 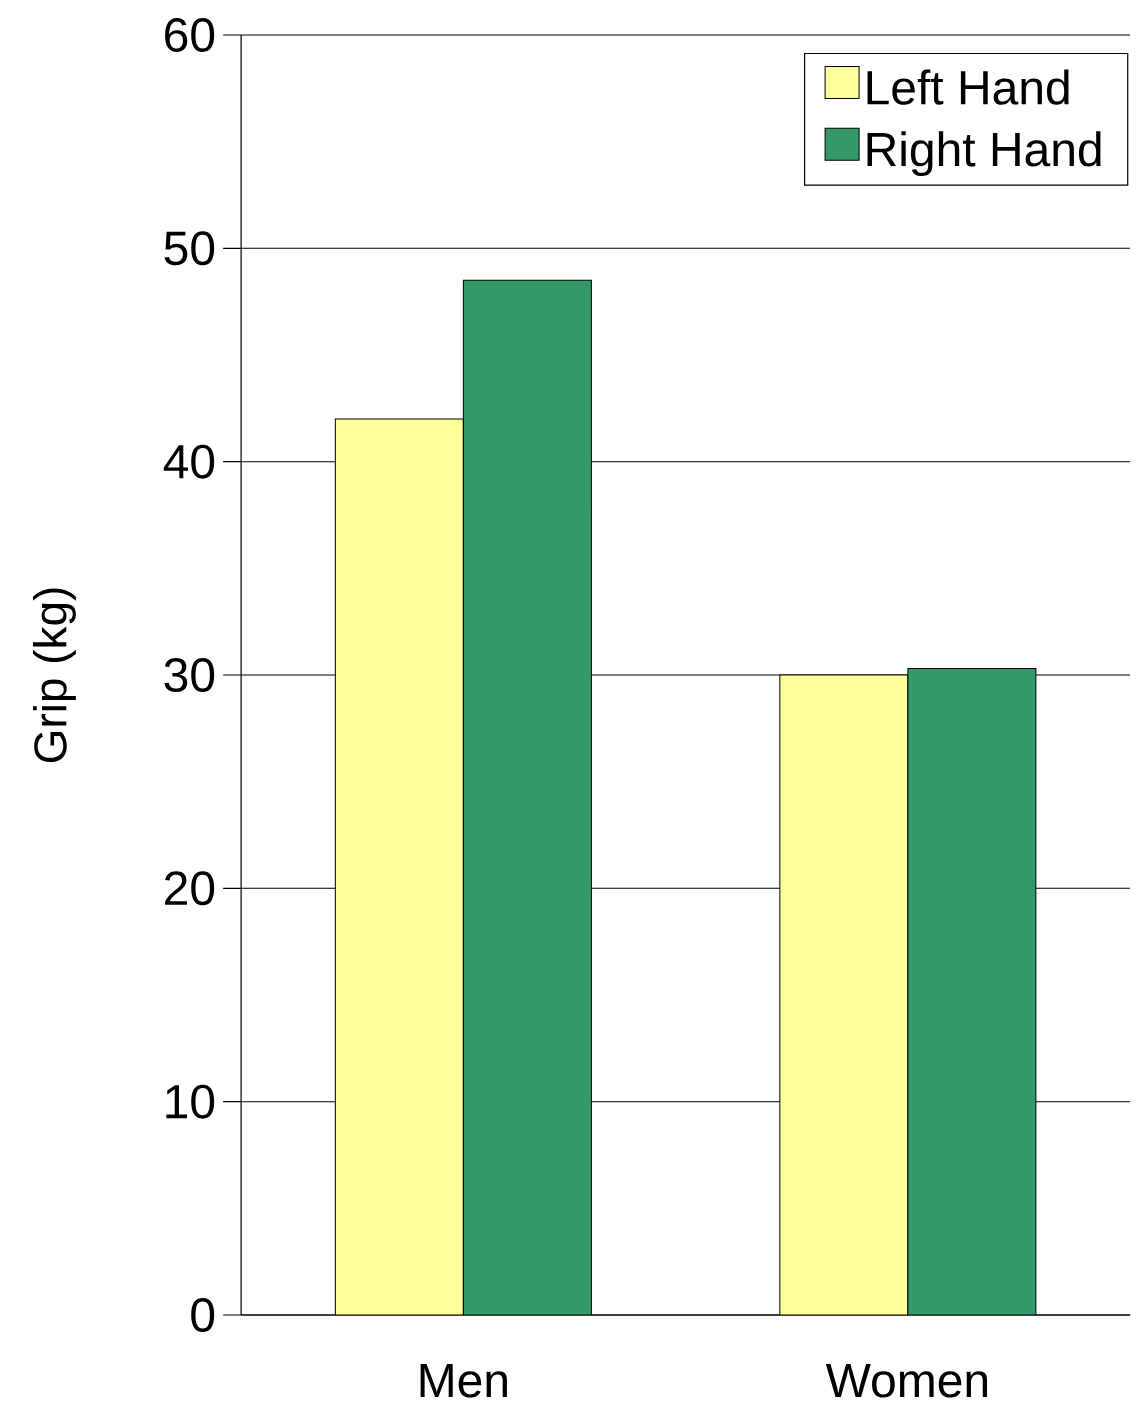 What do you see at coordinates (968, 87) in the screenshot?
I see `legend-label: Left Hand` at bounding box center [968, 87].